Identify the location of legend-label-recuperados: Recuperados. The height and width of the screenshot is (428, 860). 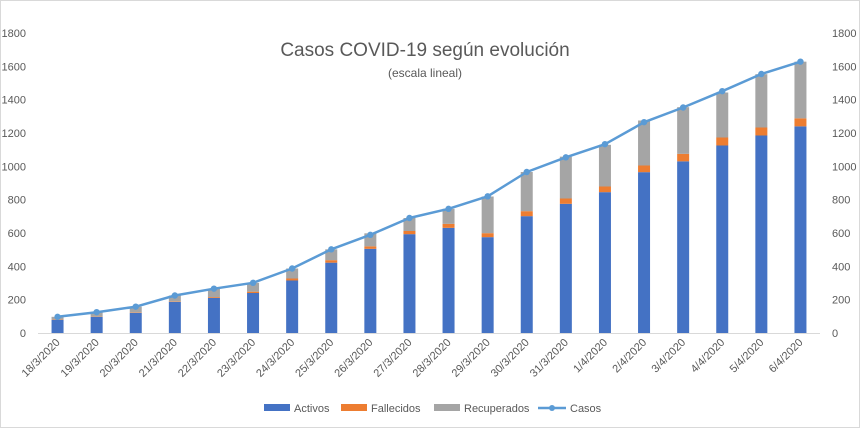
(497, 409).